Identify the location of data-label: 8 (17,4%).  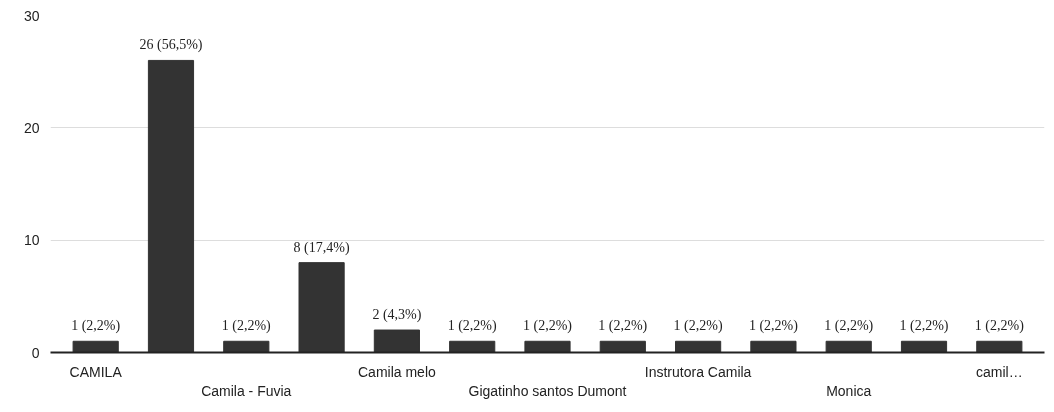
(321, 247).